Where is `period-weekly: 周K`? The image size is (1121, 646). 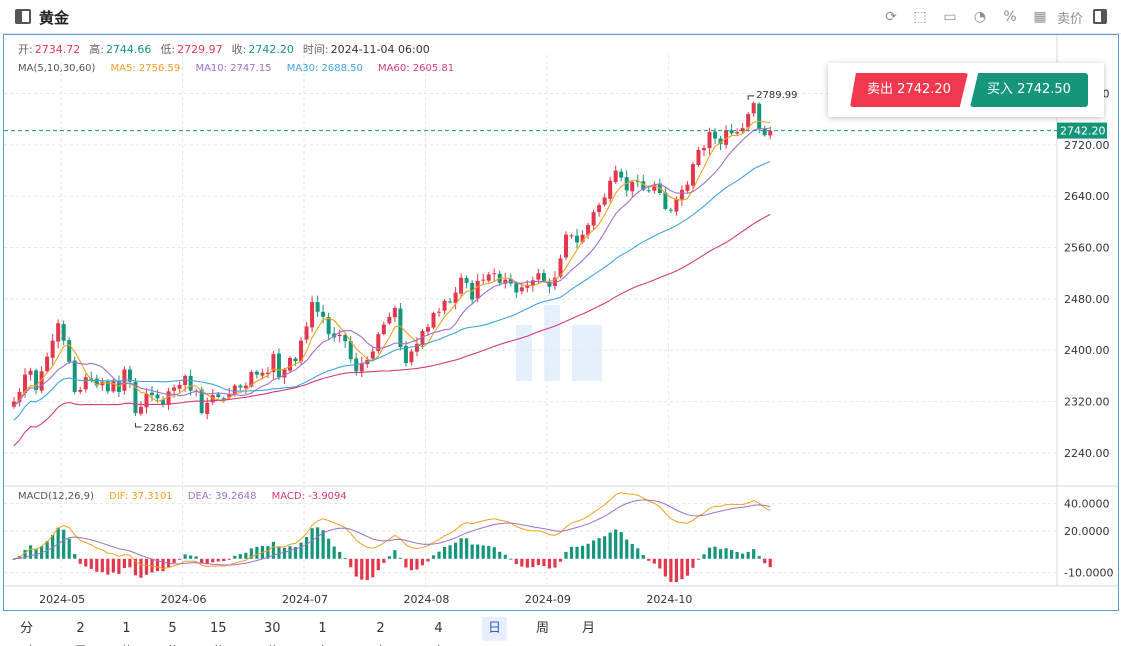 period-weekly: 周K is located at coordinates (543, 633).